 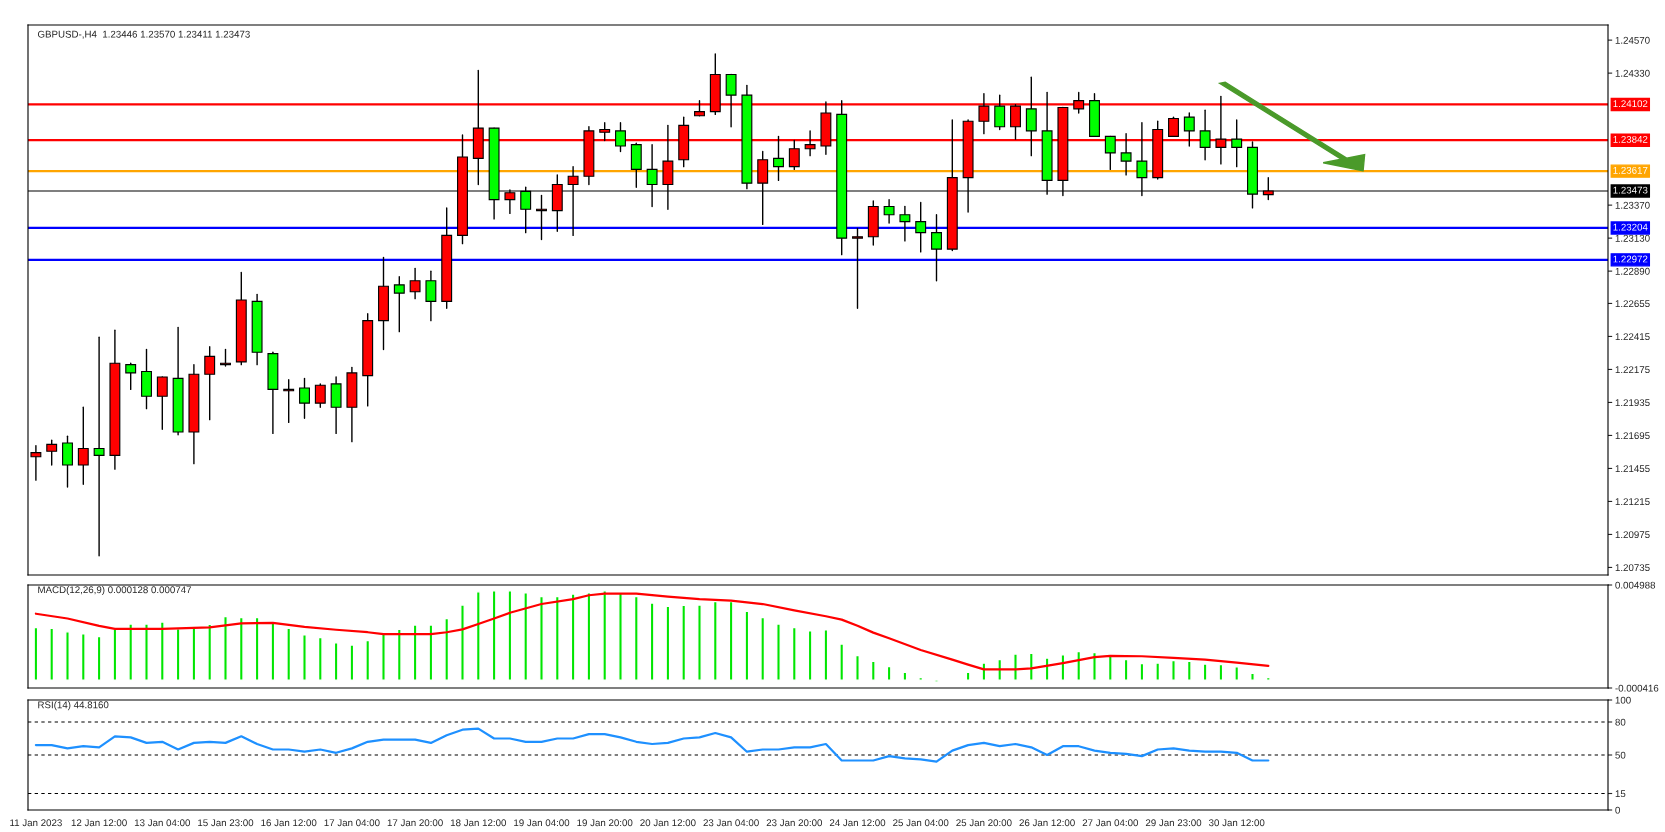 I want to click on y-tick-label: 1.21935, so click(x=1632, y=403).